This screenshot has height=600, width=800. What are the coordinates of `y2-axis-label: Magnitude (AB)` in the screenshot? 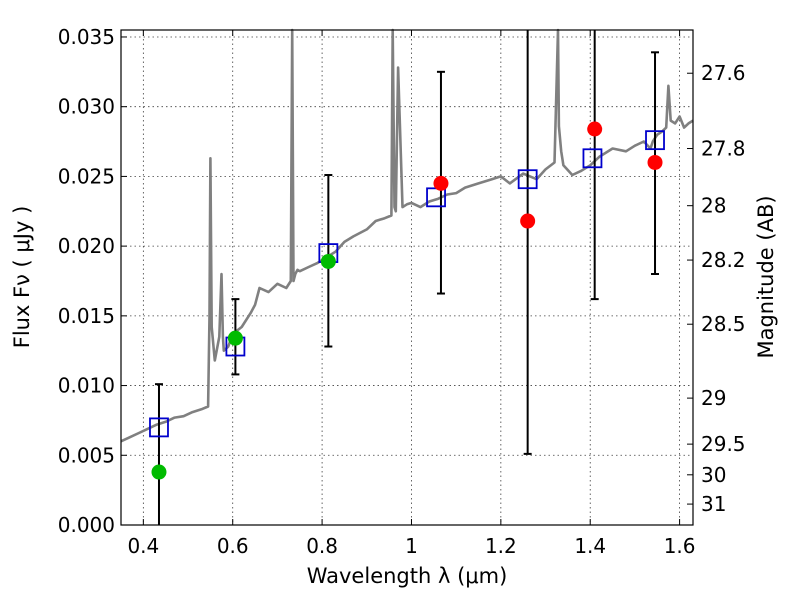 It's located at (766, 276).